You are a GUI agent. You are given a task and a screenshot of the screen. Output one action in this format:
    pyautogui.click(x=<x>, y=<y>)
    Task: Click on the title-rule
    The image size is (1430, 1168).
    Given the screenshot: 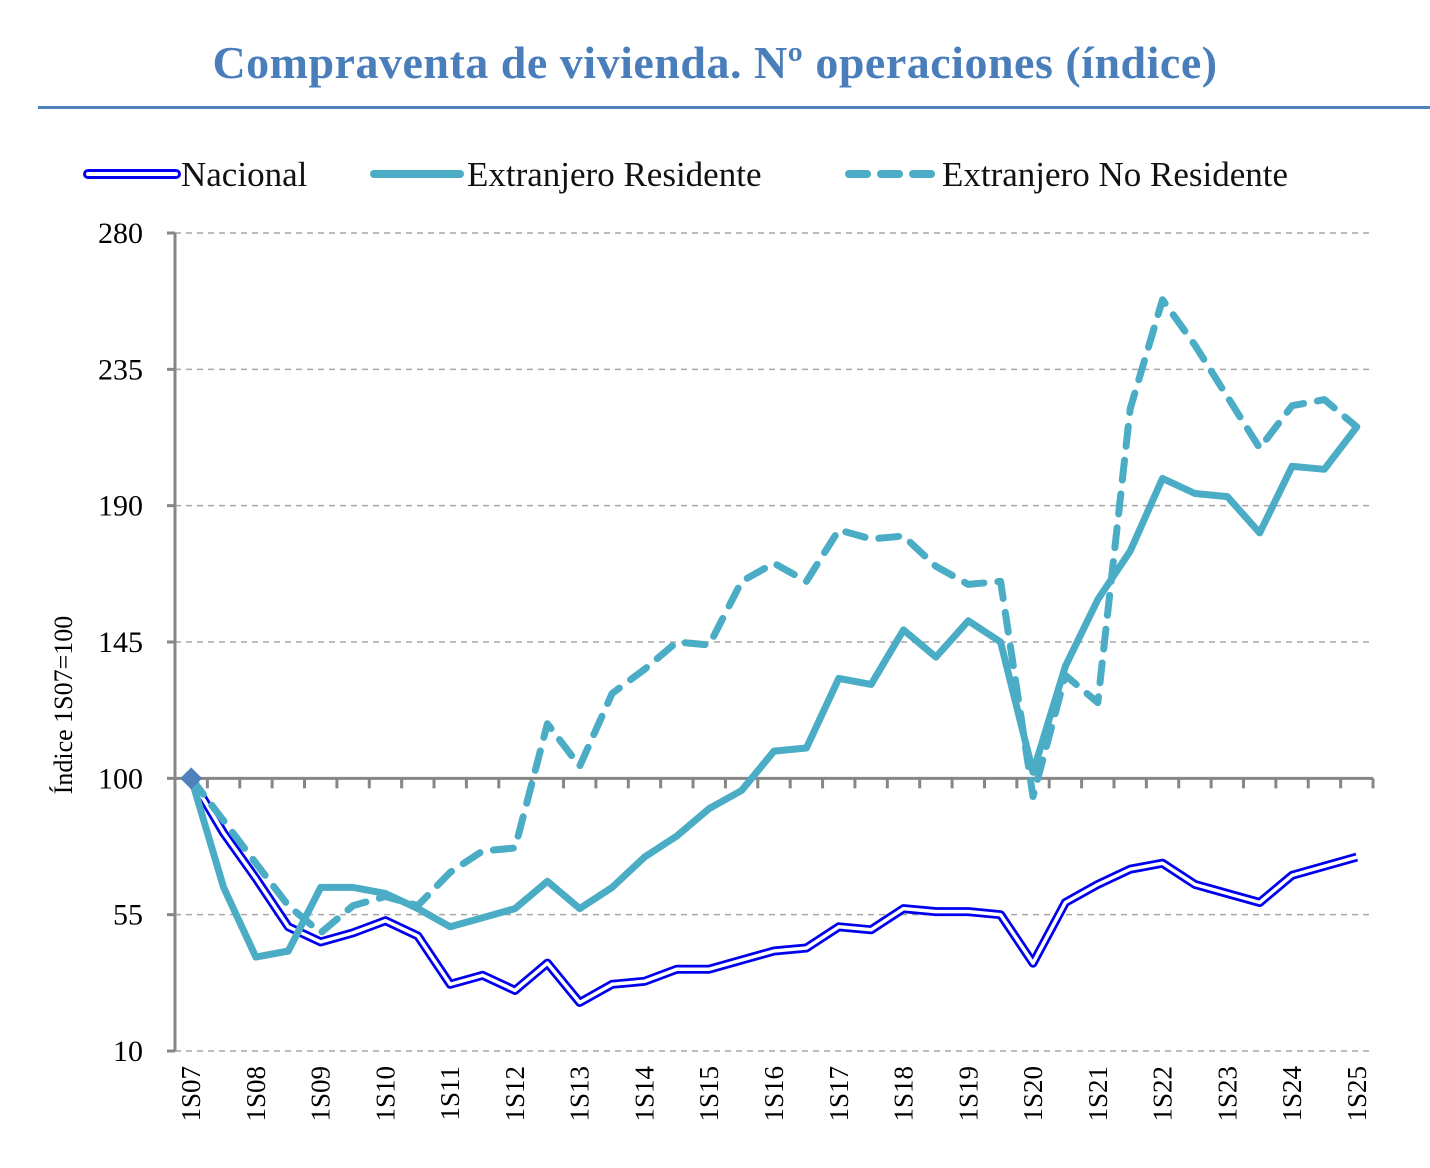 What is the action you would take?
    pyautogui.click(x=734, y=107)
    